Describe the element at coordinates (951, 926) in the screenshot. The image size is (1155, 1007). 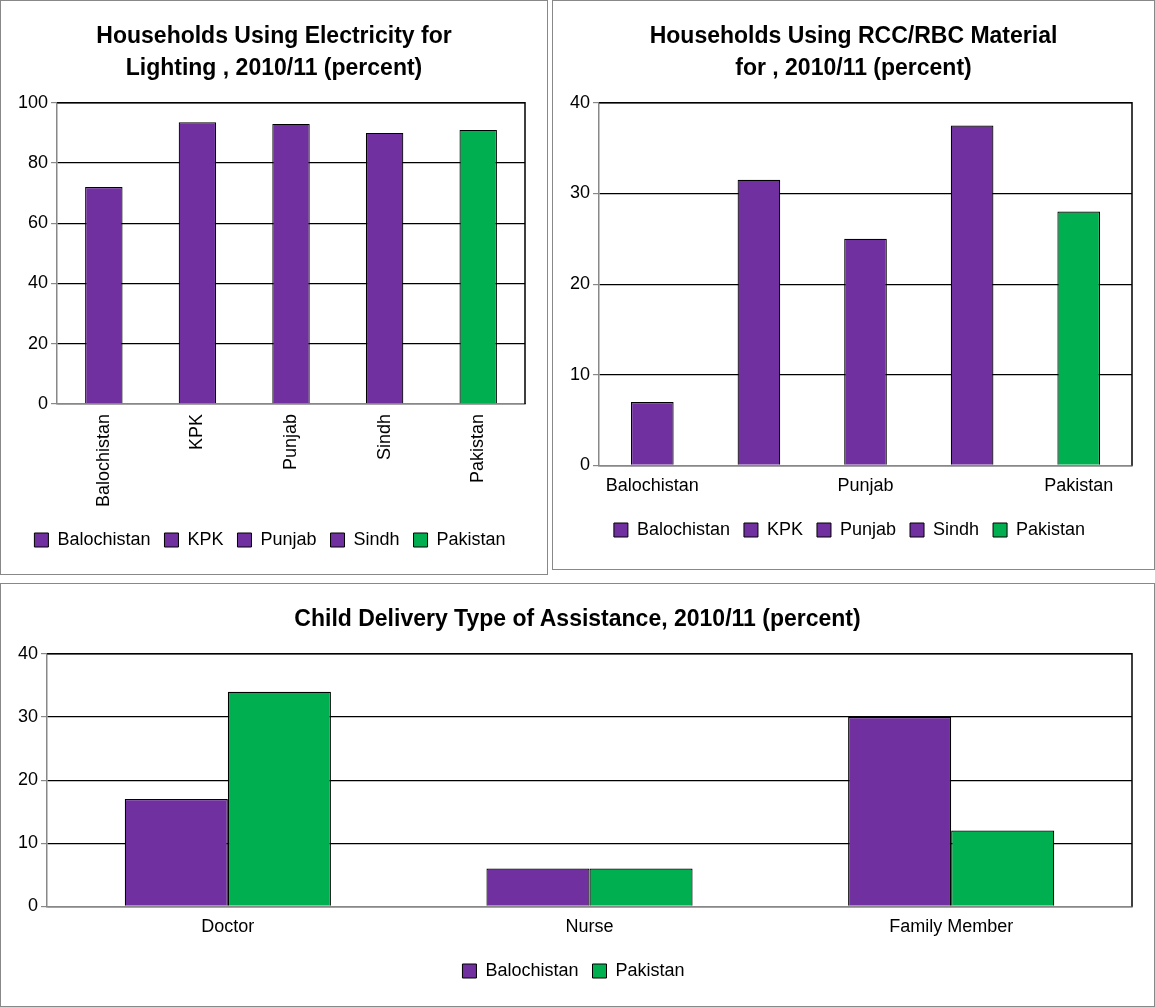
I see `x-tick-label: Family Member` at that location.